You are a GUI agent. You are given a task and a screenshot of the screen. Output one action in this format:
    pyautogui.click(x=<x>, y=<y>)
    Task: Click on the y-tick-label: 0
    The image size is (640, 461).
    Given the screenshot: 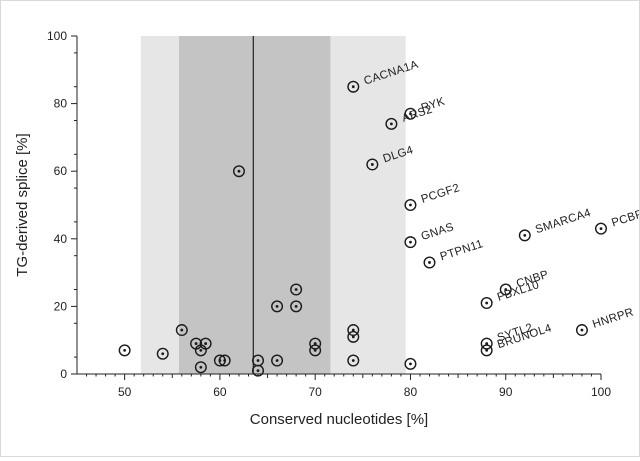 What is the action you would take?
    pyautogui.click(x=63, y=374)
    